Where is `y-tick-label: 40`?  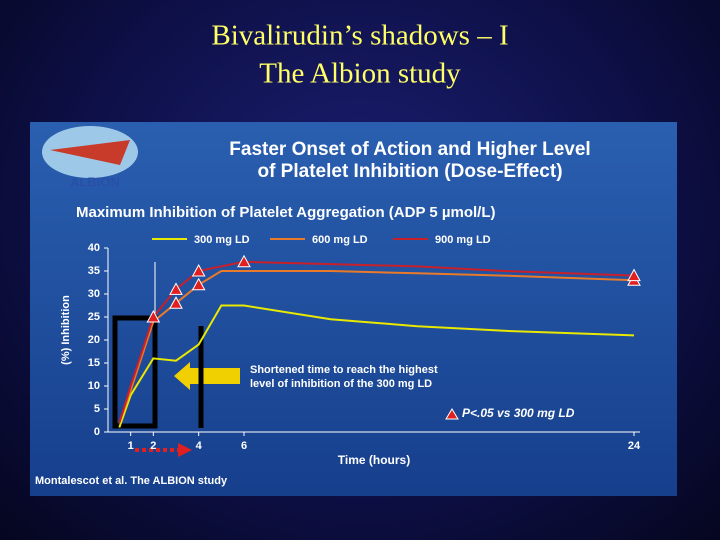 y-tick-label: 40 is located at coordinates (94, 248).